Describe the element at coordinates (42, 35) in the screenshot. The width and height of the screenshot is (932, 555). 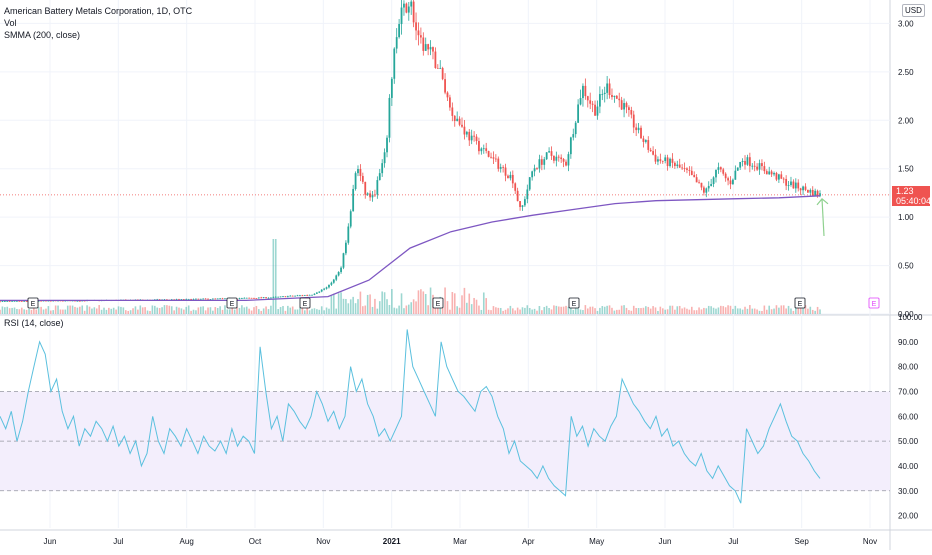
I see `smma-legend: SMMA (200, close)` at that location.